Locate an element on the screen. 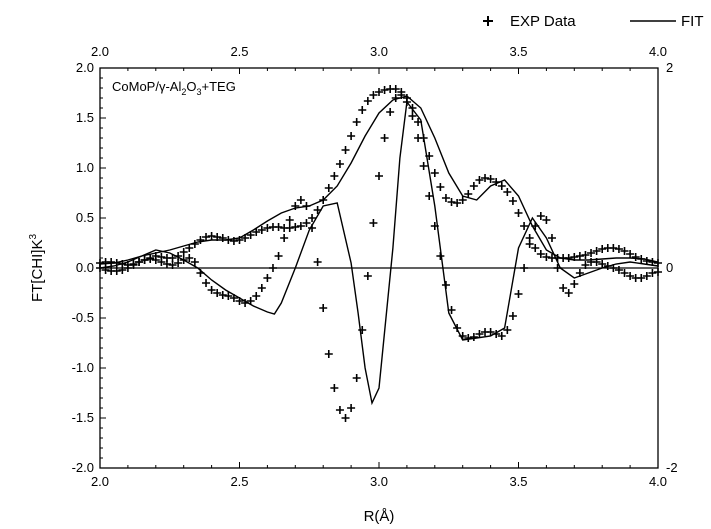 This screenshot has width=711, height=529. x-top-tick-label: 2.5 is located at coordinates (239, 51).